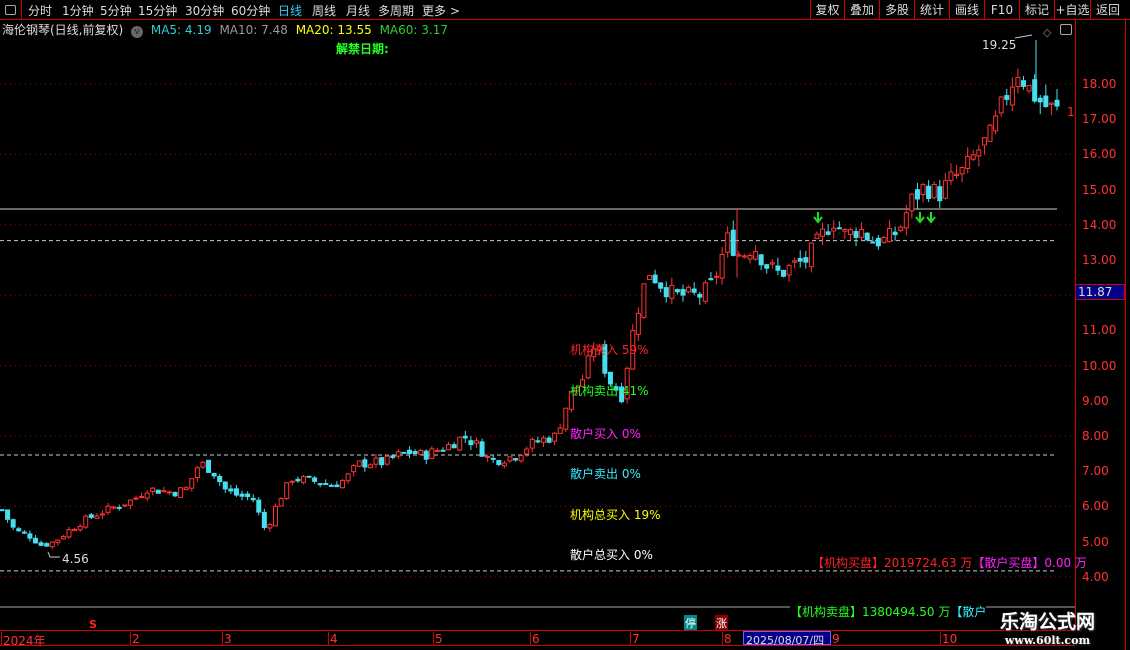  I want to click on toolbar-button: +自选, so click(1072, 10).